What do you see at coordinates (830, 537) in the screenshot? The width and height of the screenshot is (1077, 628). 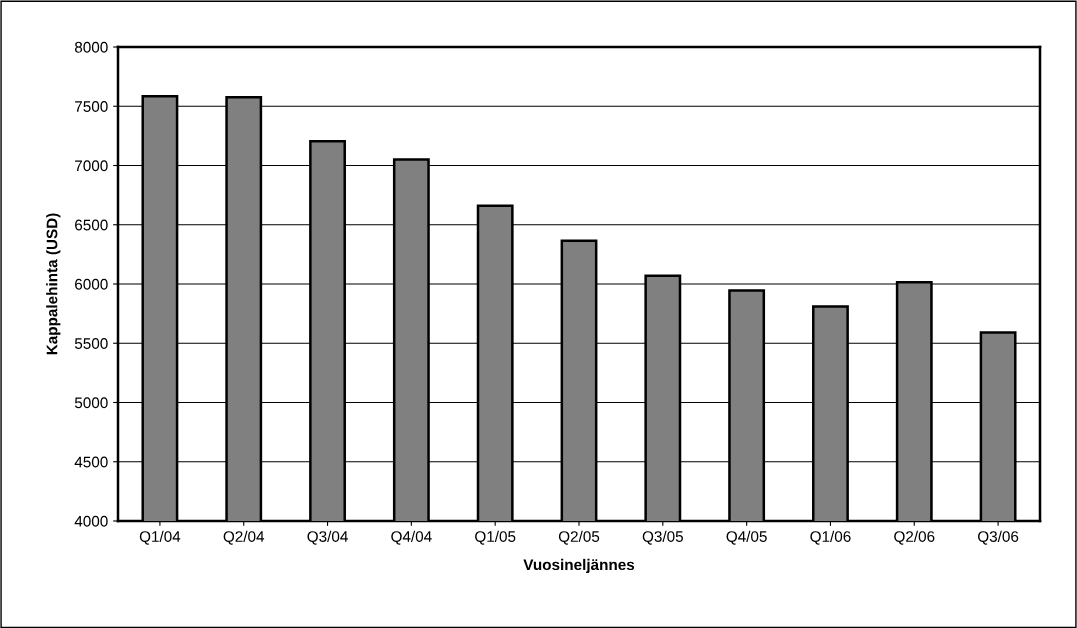 I see `x-tick-label: Q1/06` at bounding box center [830, 537].